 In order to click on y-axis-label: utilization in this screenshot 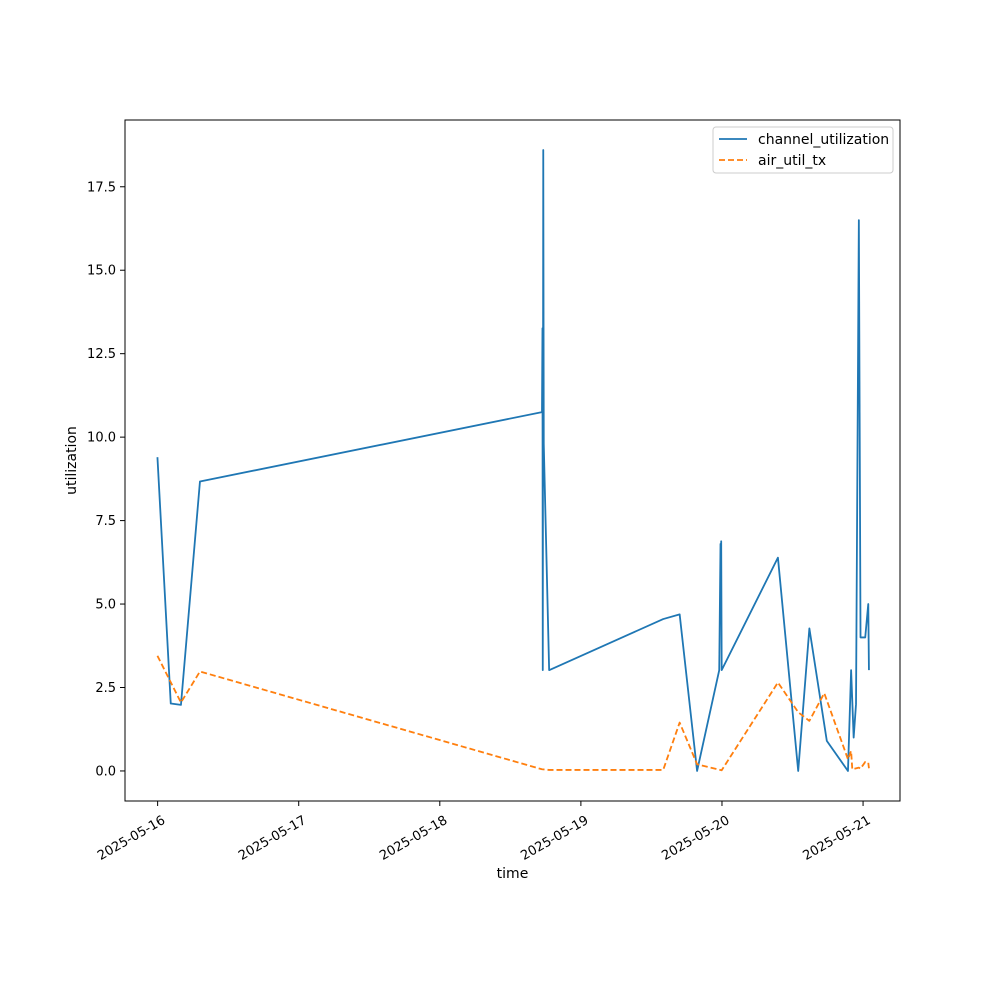, I will do `click(72, 460)`.